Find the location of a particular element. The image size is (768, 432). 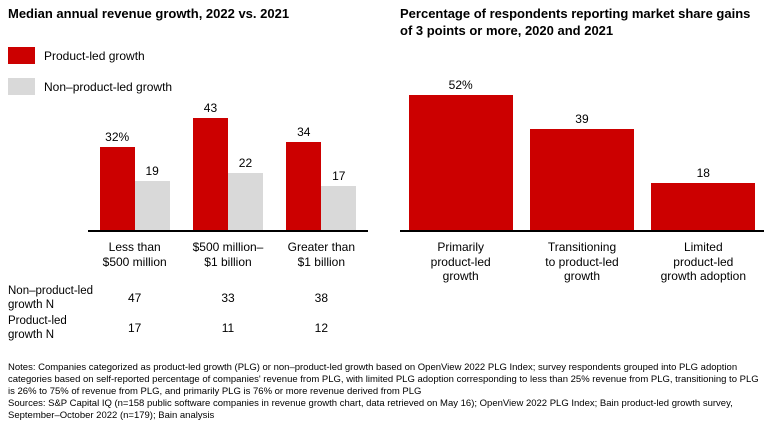

n-values-row2: 17 11 12 is located at coordinates (228, 328).